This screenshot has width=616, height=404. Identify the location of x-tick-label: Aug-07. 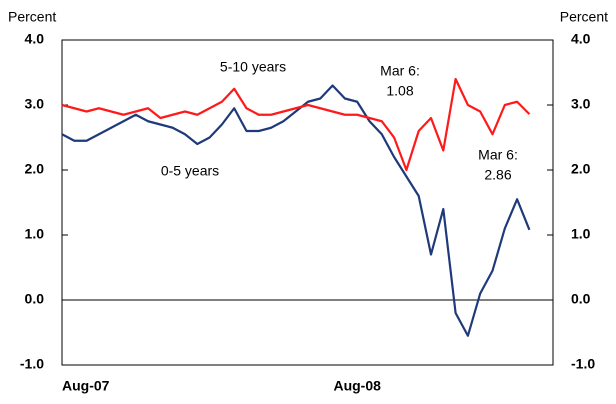
(86, 386).